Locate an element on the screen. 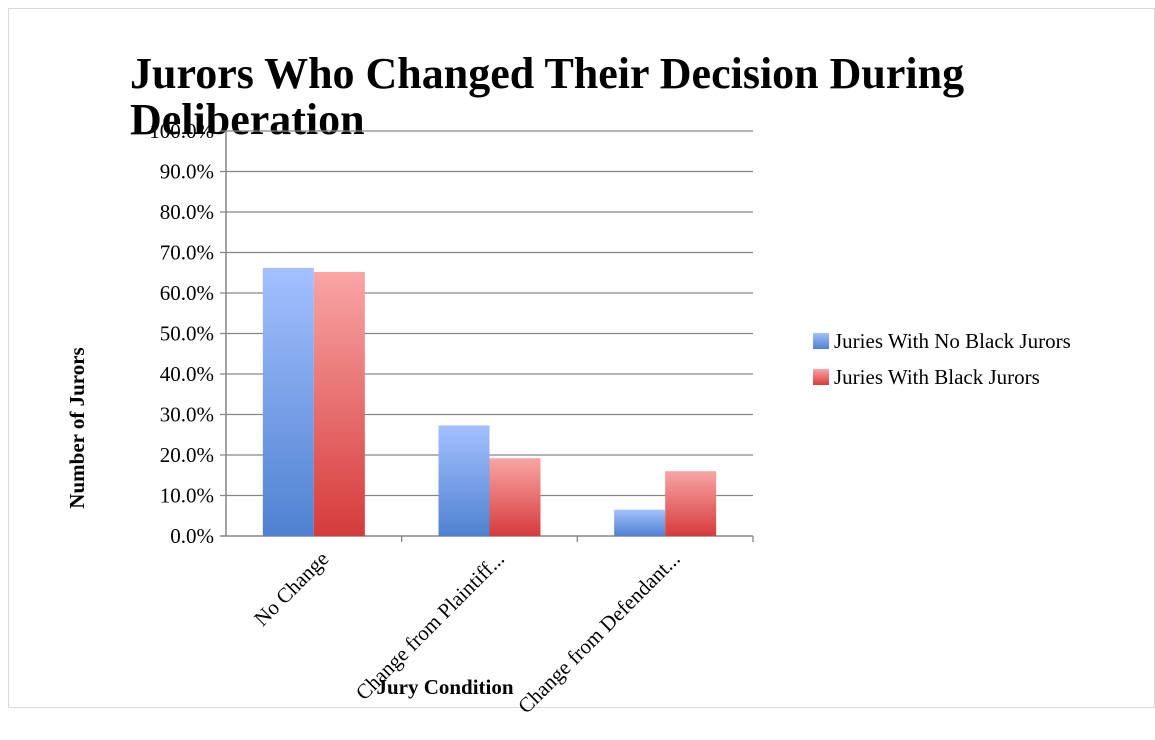 This screenshot has height=740, width=1155. y-axis-title: Number of Jurors is located at coordinates (77, 427).